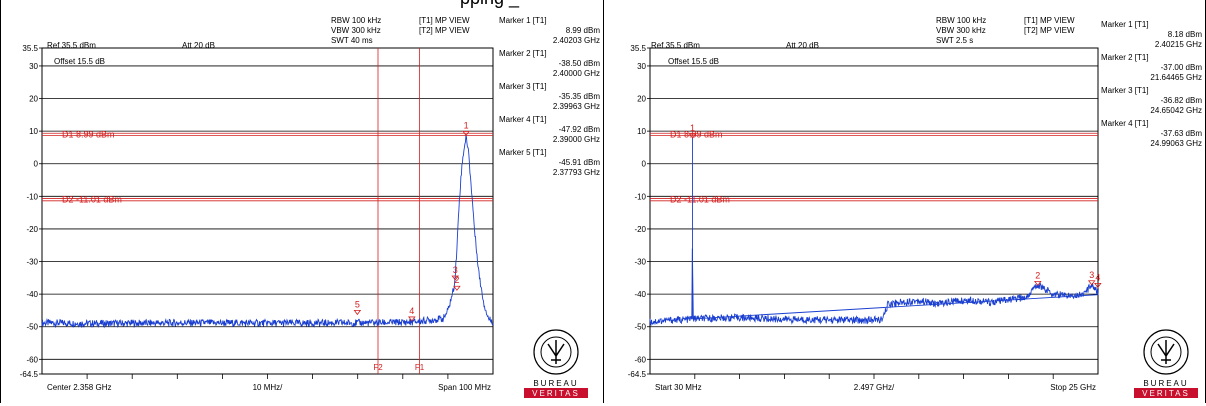 The image size is (1206, 406). What do you see at coordinates (1125, 57) in the screenshot?
I see `marker-2-header: Marker 2 [T1]` at bounding box center [1125, 57].